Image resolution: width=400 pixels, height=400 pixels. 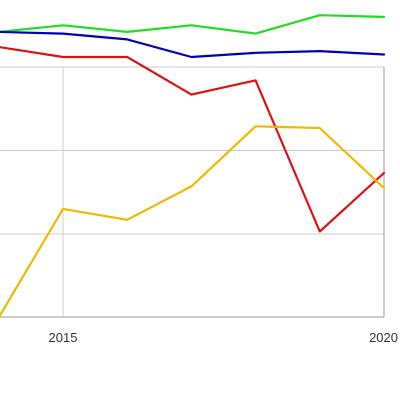 What do you see at coordinates (223, 337) in the screenshot?
I see `x-axis-labels: 2015 2020` at bounding box center [223, 337].